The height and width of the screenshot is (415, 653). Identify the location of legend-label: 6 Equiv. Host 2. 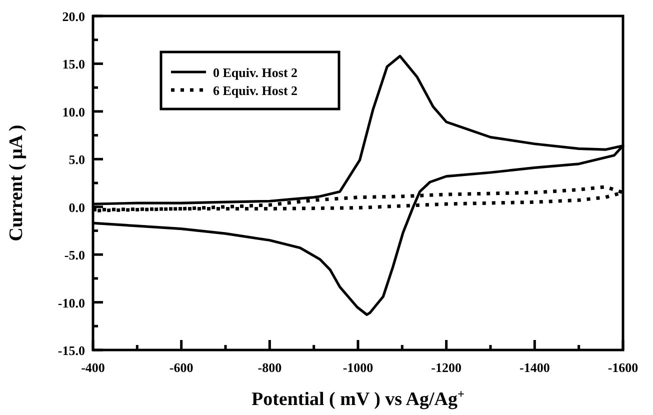
(255, 90).